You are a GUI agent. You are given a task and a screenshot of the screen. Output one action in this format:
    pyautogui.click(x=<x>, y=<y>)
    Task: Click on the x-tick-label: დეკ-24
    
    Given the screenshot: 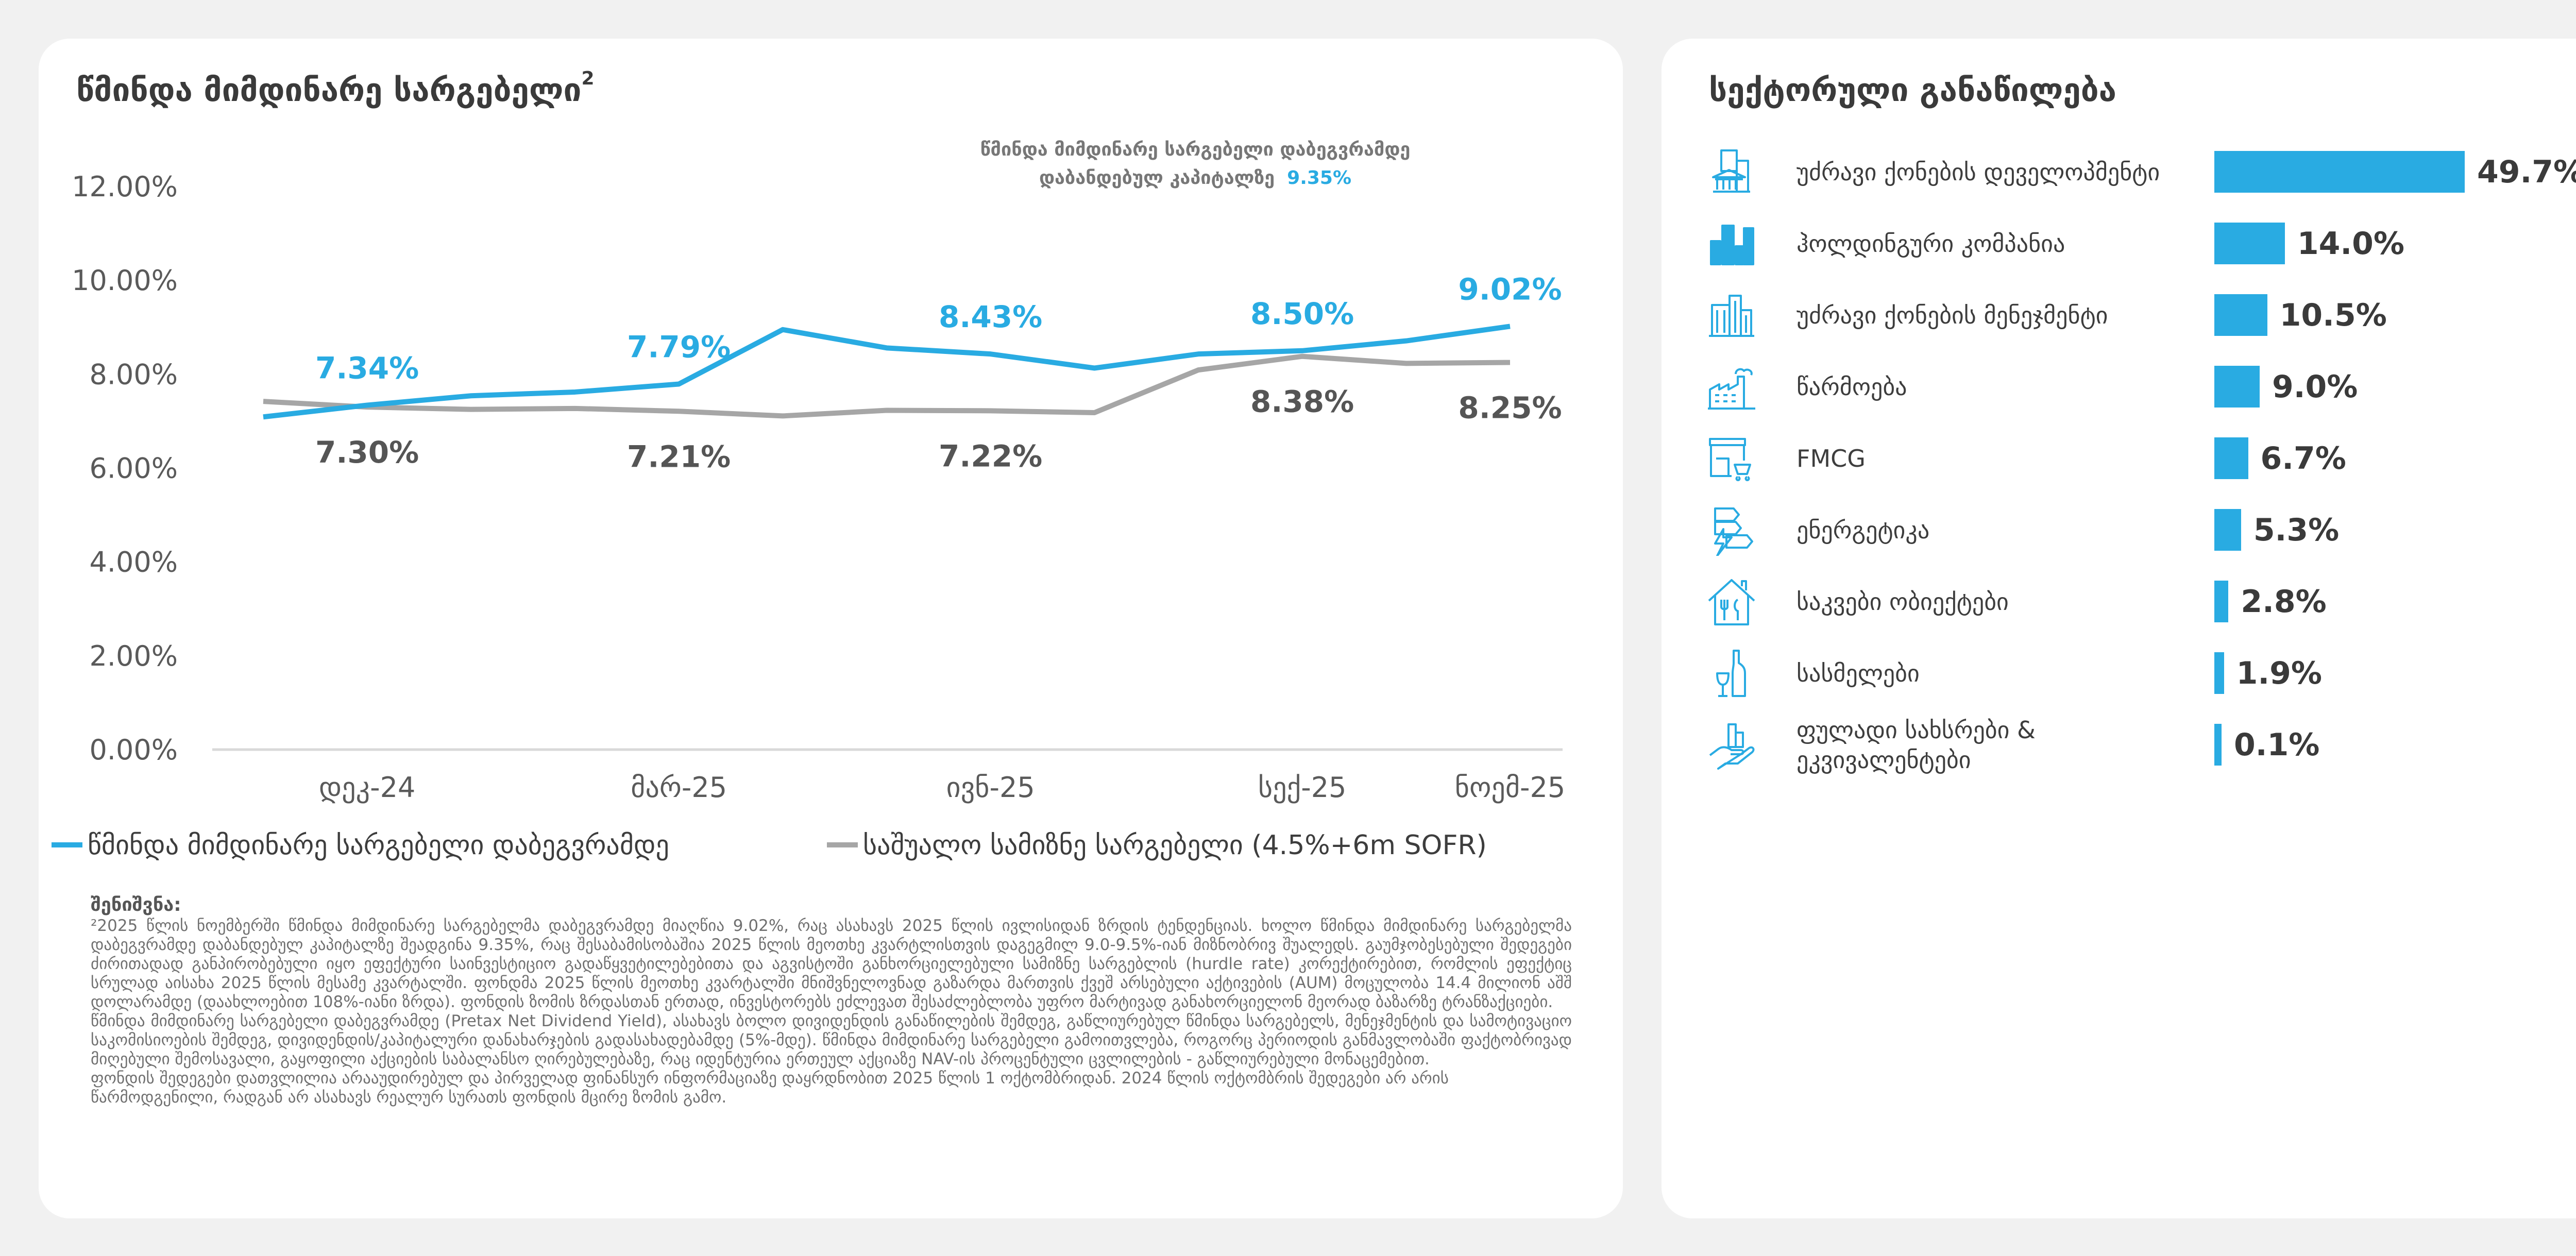 What is the action you would take?
    pyautogui.click(x=367, y=787)
    